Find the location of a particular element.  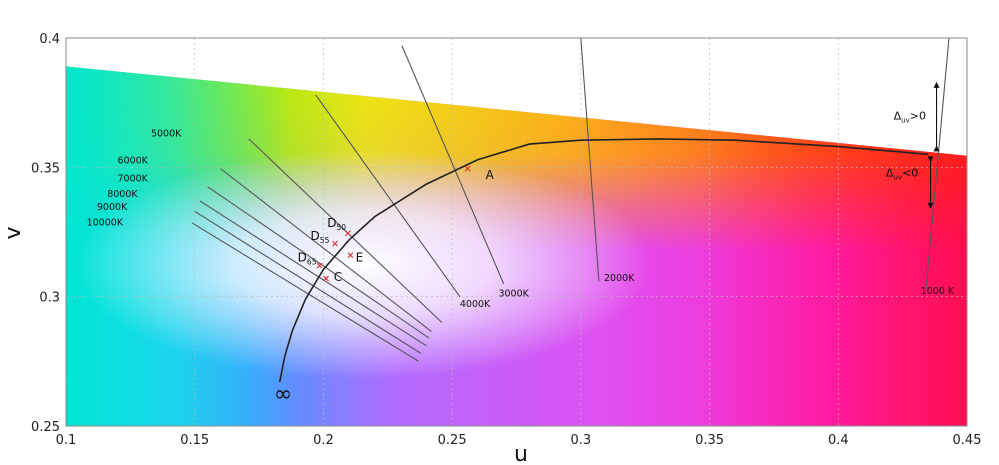

illuminant-point: C is located at coordinates (332, 277).